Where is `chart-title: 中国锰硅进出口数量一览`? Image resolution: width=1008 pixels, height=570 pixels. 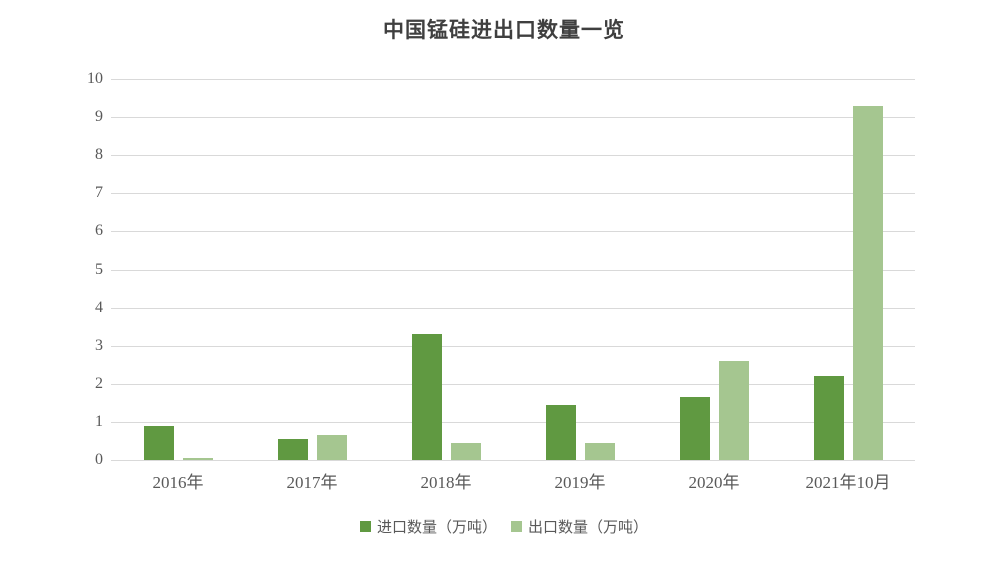 chart-title: 中国锰硅进出口数量一览 is located at coordinates (504, 30).